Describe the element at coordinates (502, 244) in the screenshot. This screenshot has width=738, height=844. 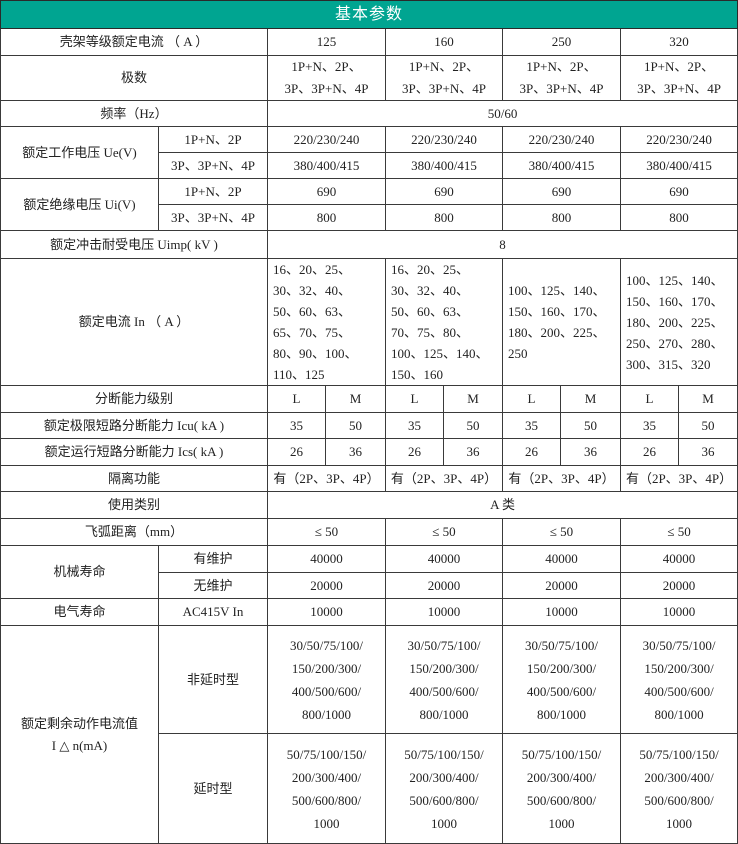
I see `uimp-value: 8` at that location.